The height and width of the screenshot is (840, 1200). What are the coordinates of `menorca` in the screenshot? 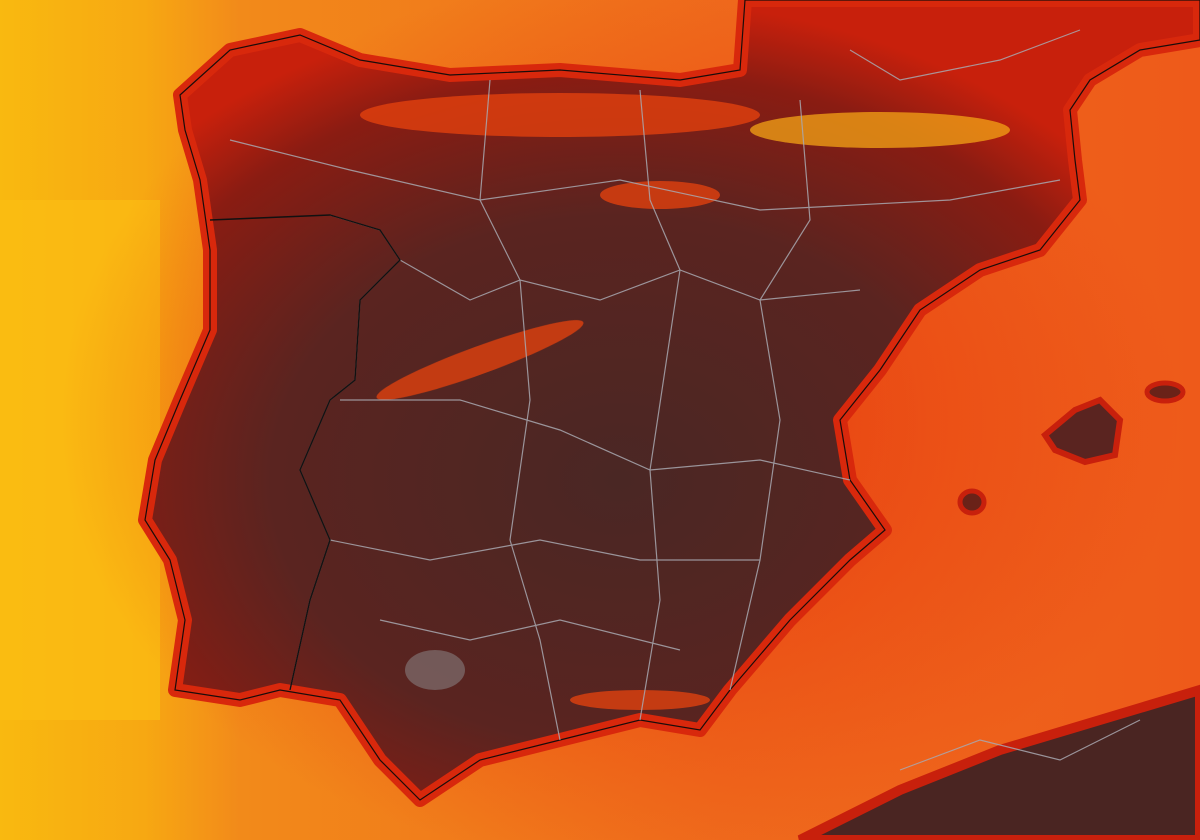 It's located at (1165, 392).